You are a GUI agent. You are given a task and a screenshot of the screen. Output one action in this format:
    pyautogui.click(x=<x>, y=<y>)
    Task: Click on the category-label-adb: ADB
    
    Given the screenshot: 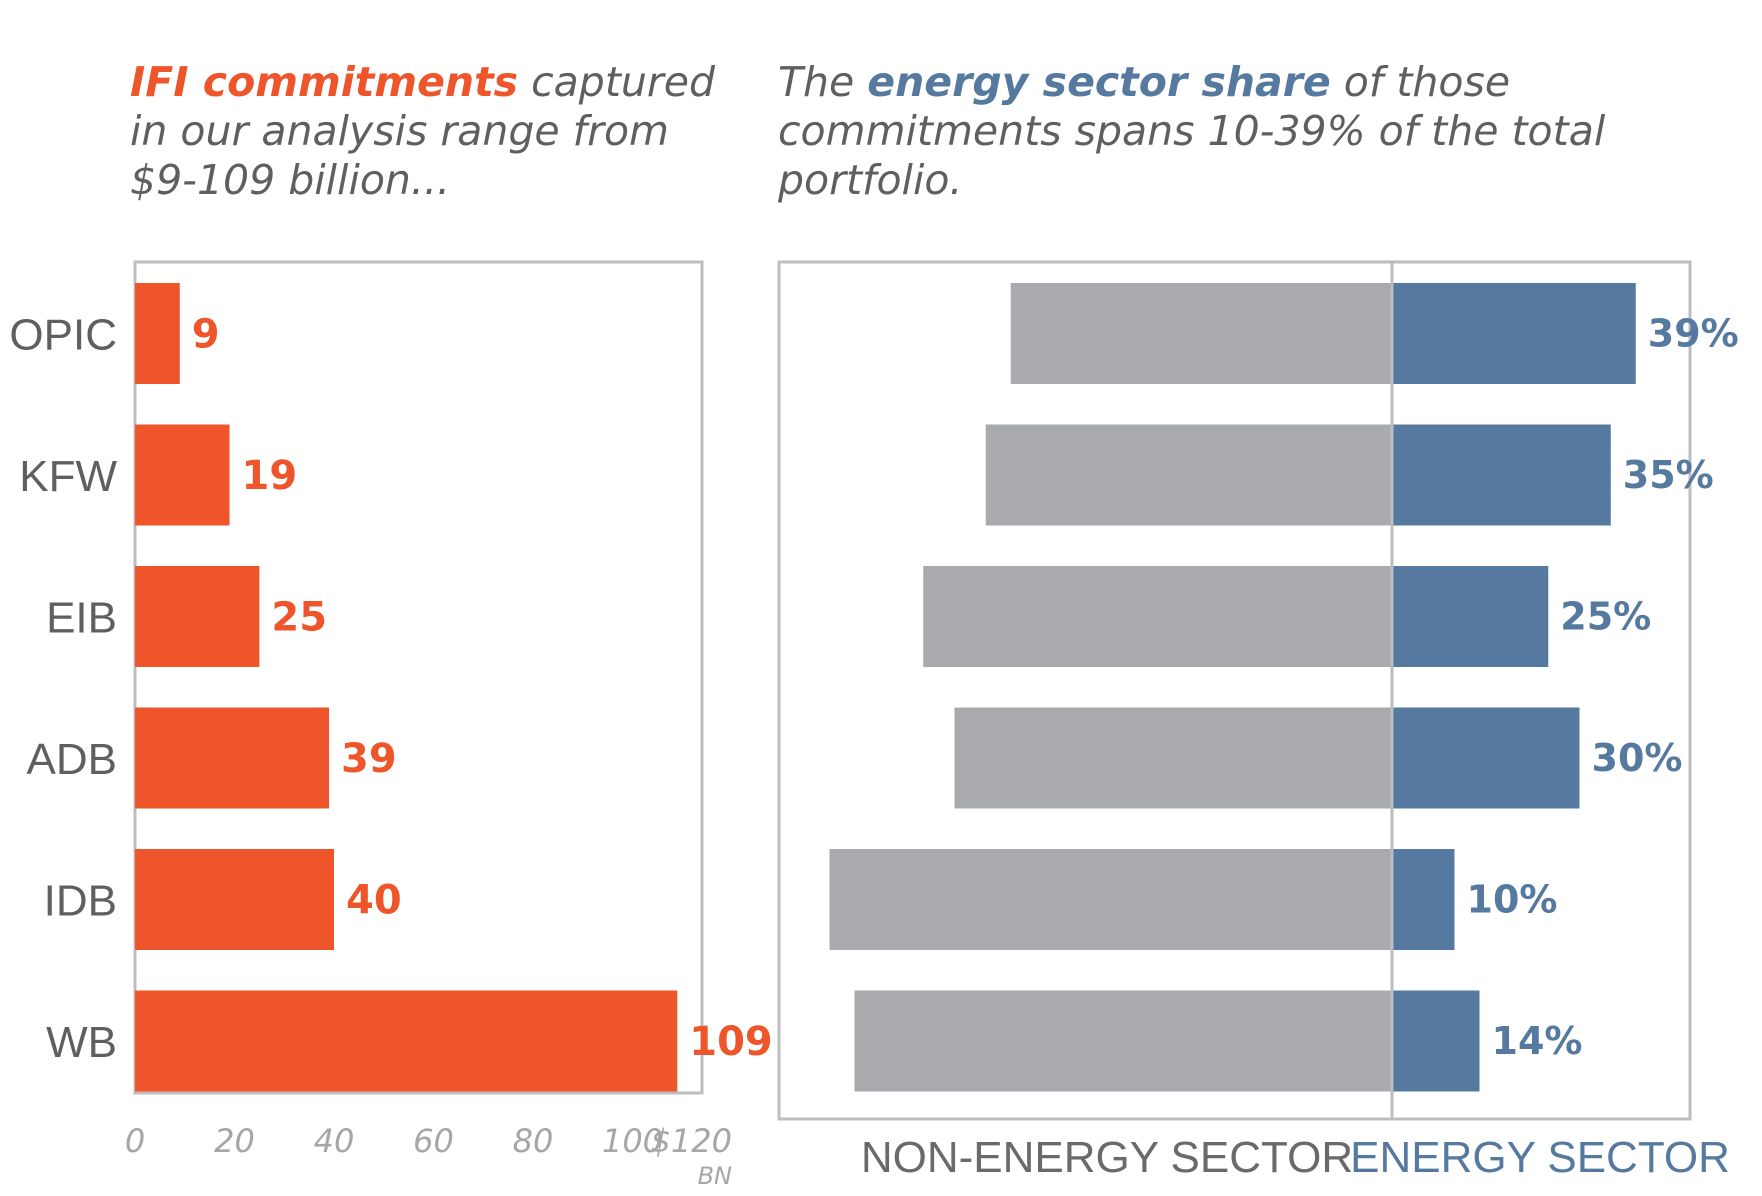 What is the action you would take?
    pyautogui.click(x=72, y=759)
    